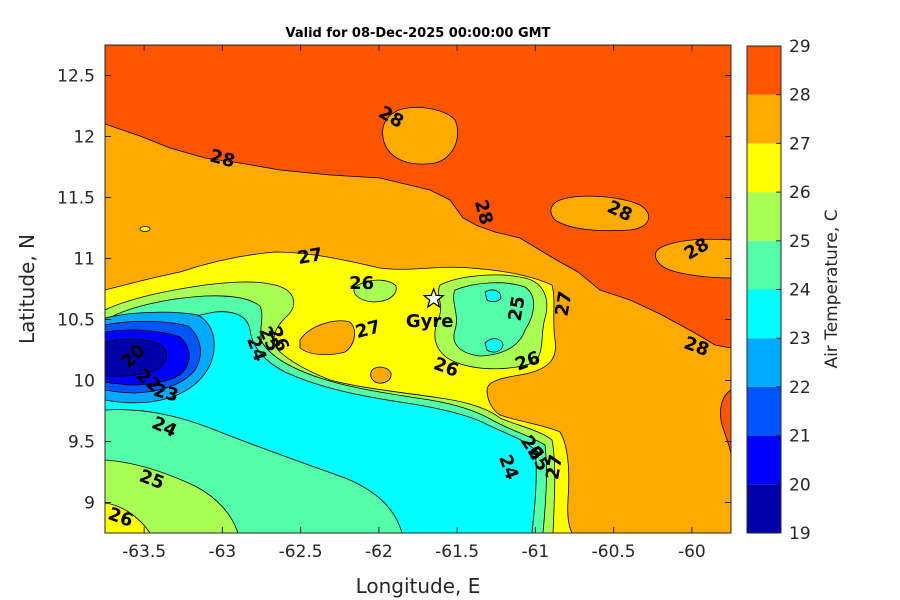 The image size is (900, 600). I want to click on x-tick-label: -63.5, so click(144, 552).